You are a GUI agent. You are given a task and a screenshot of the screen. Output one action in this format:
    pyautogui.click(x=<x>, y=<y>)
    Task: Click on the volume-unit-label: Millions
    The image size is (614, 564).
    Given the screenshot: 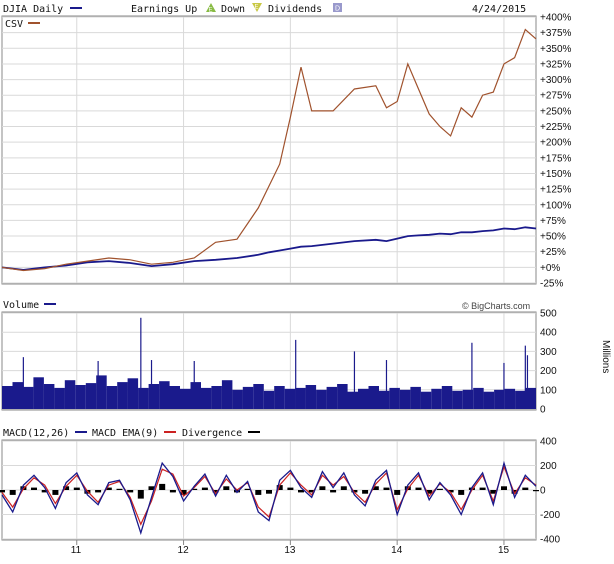 What is the action you would take?
    pyautogui.click(x=605, y=356)
    